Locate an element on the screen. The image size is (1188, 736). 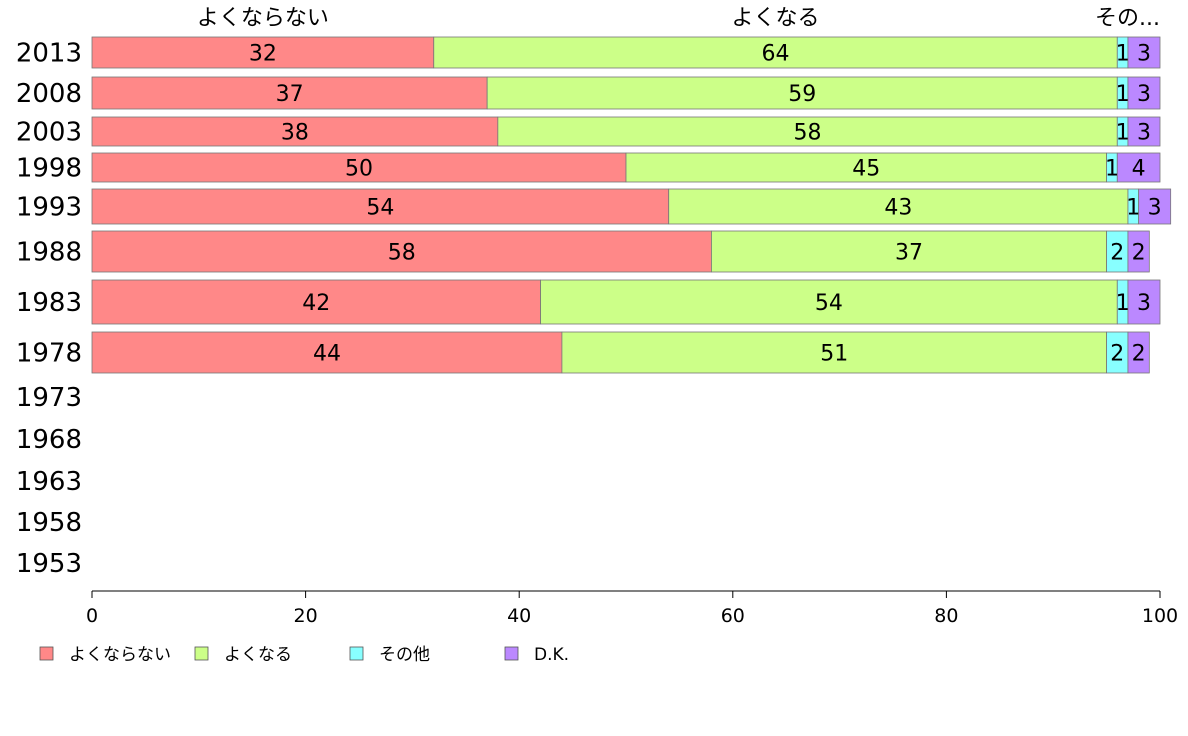
x-tick-label: 40 is located at coordinates (519, 616).